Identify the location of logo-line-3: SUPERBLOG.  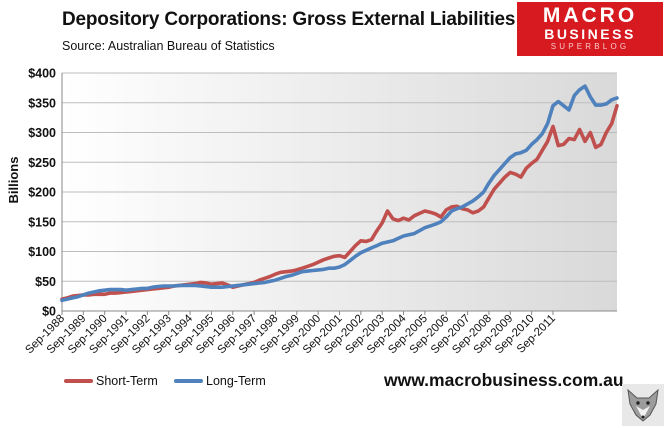
(590, 46).